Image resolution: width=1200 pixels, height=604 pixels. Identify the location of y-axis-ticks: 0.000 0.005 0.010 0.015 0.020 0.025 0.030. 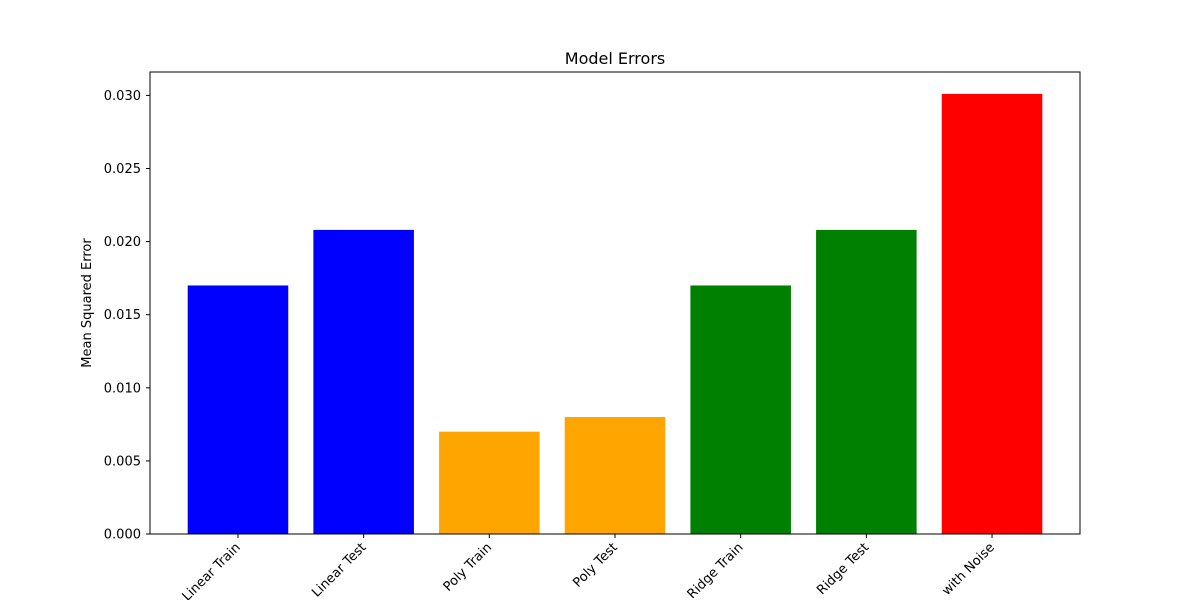
(127, 316).